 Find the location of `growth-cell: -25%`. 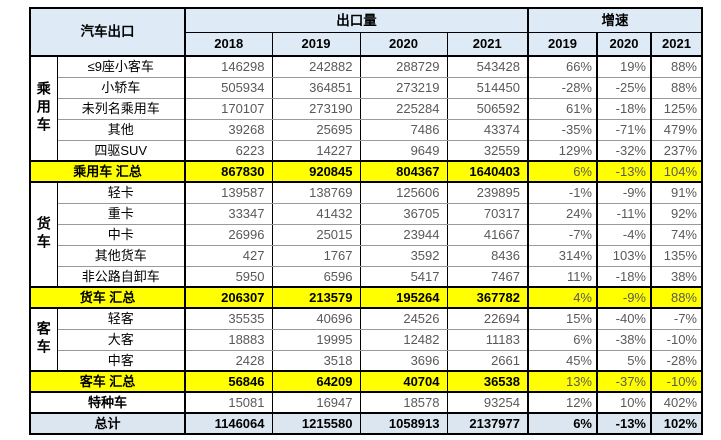

growth-cell: -25% is located at coordinates (624, 87).